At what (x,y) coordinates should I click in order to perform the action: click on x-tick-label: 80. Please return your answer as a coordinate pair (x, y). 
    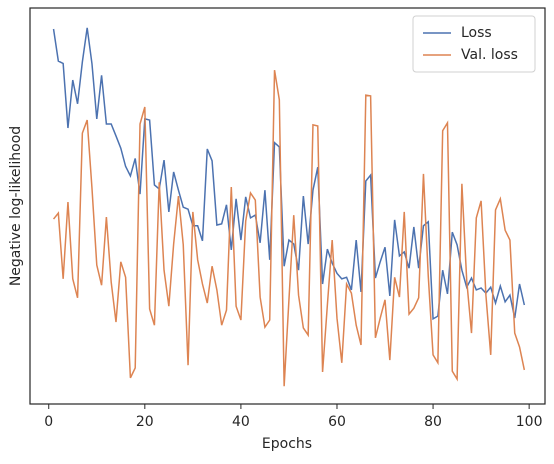
    Looking at the image, I should click on (433, 422).